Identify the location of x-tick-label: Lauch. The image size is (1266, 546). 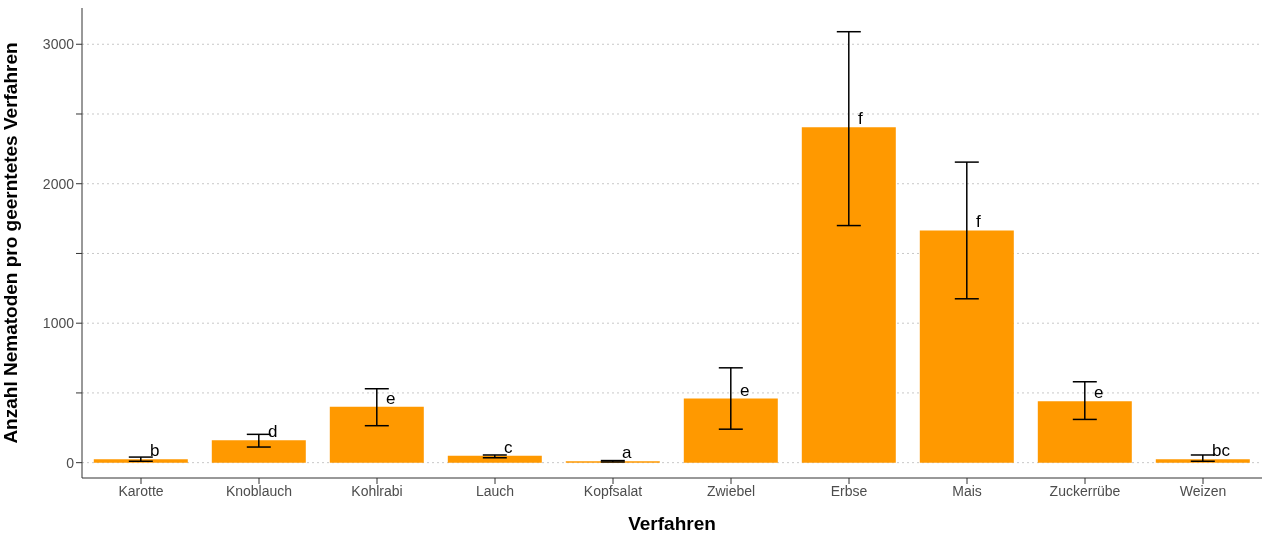
(495, 490).